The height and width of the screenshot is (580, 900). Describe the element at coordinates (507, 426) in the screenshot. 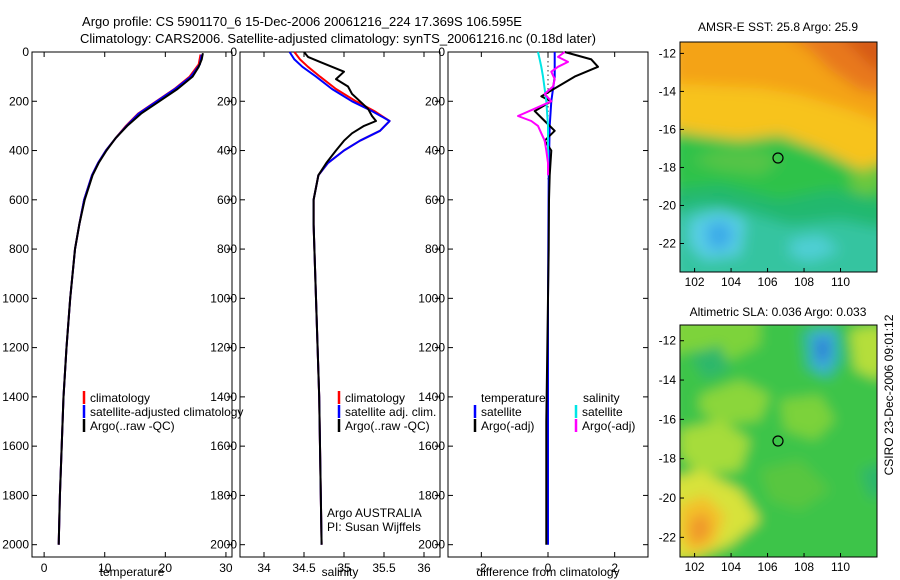

I see `legend-temp-argo-label: Argo(-adj)` at that location.